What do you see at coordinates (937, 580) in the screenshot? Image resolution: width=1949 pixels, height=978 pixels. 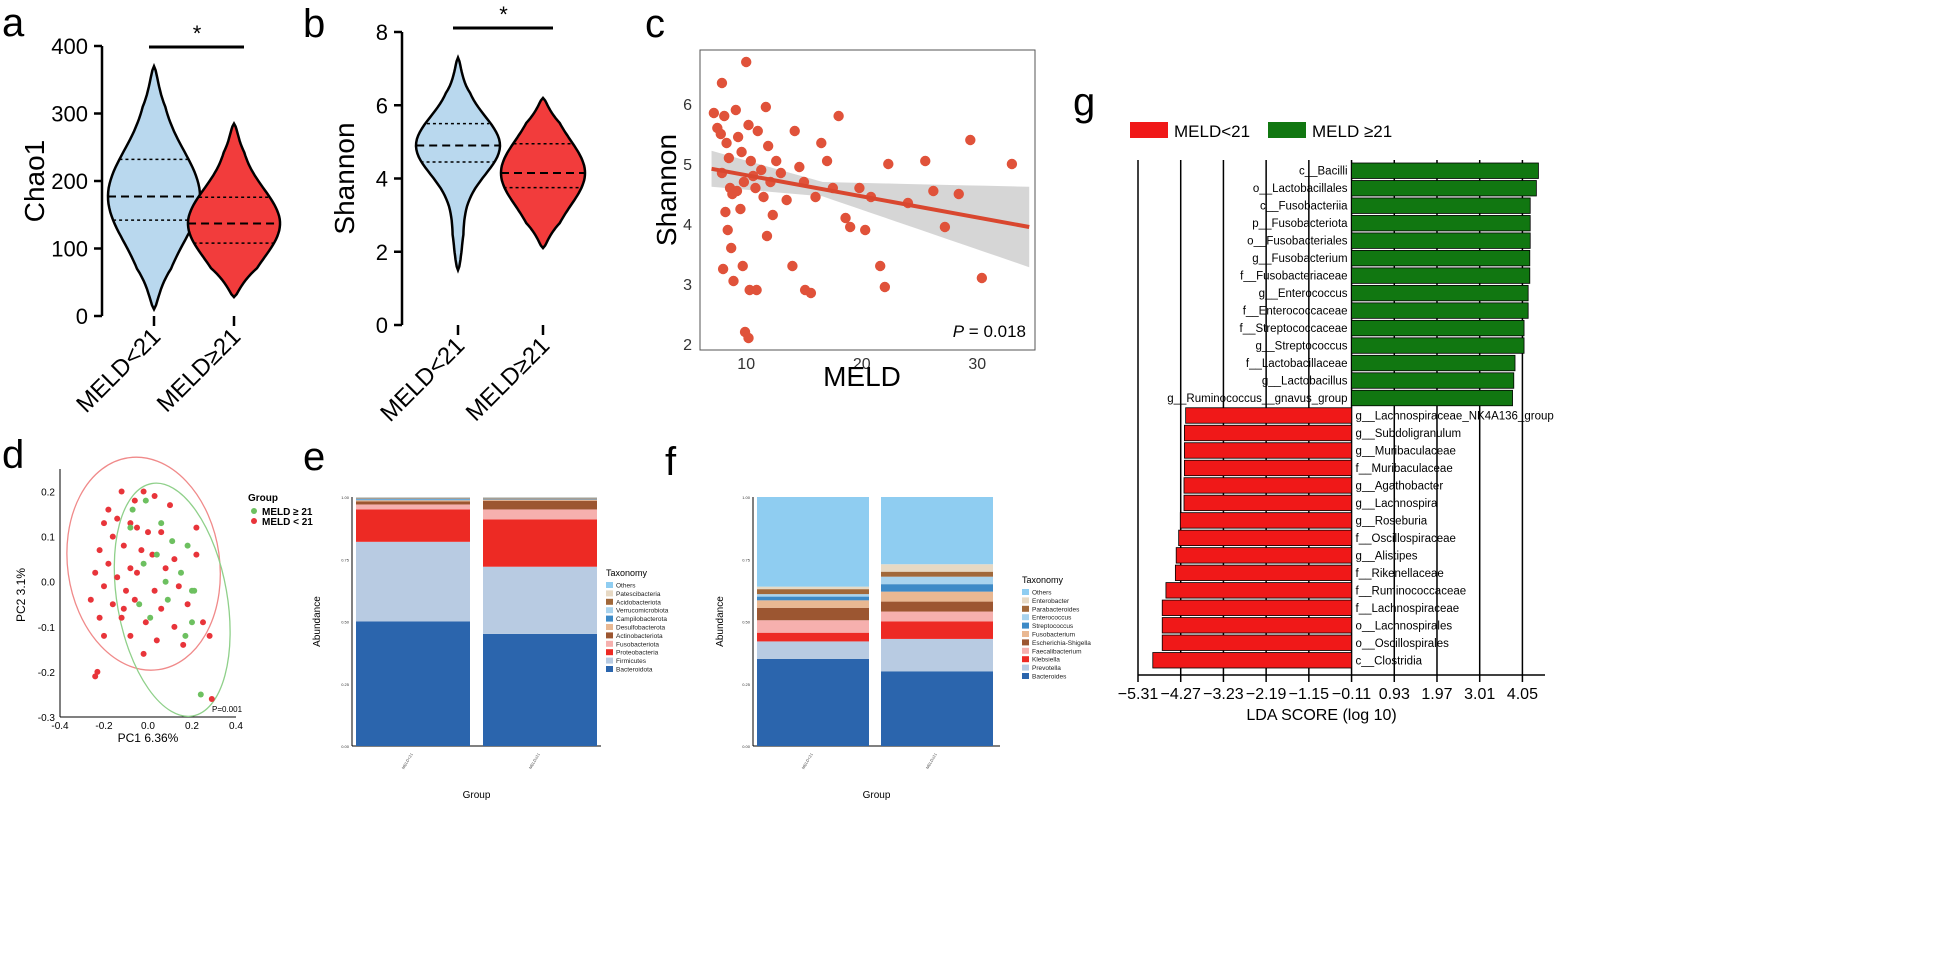 I see `stack-segment-enterococcus` at bounding box center [937, 580].